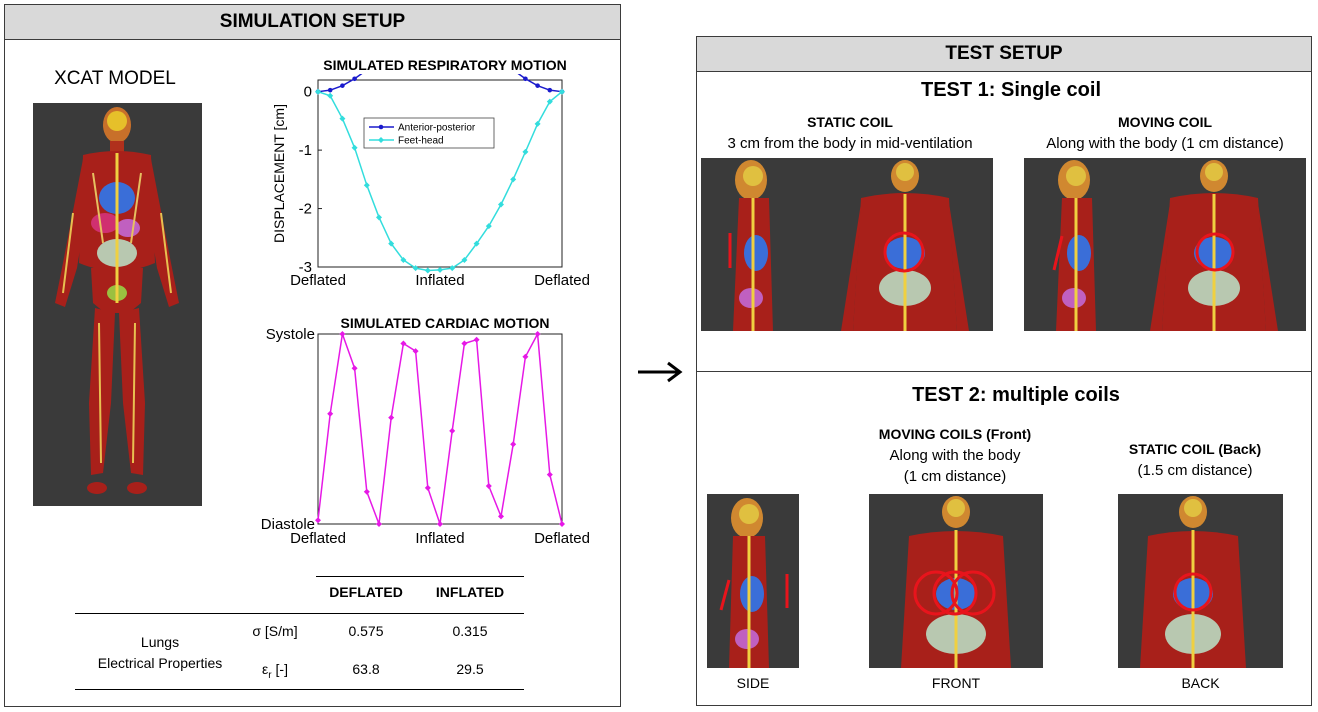 The image size is (1318, 712). I want to click on front-coil-left, so click(936, 593).